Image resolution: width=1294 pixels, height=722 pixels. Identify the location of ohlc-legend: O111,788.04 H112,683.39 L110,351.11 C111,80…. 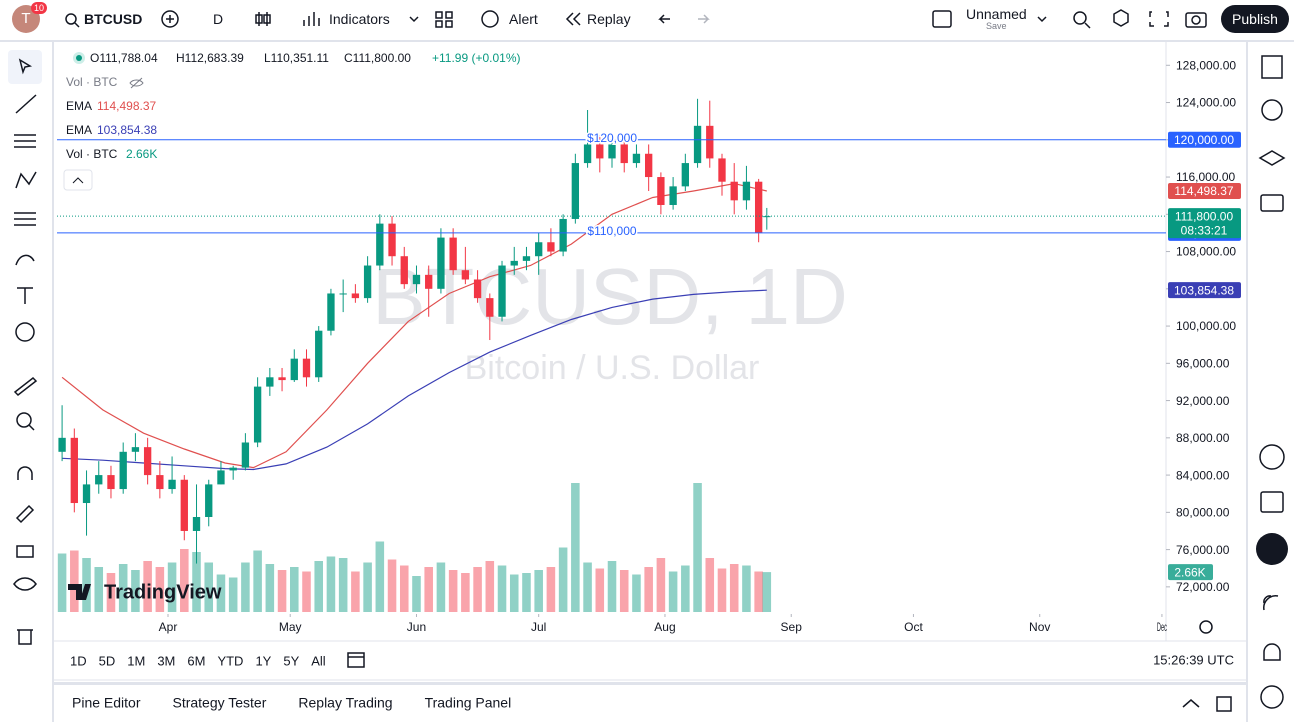
(305, 58).